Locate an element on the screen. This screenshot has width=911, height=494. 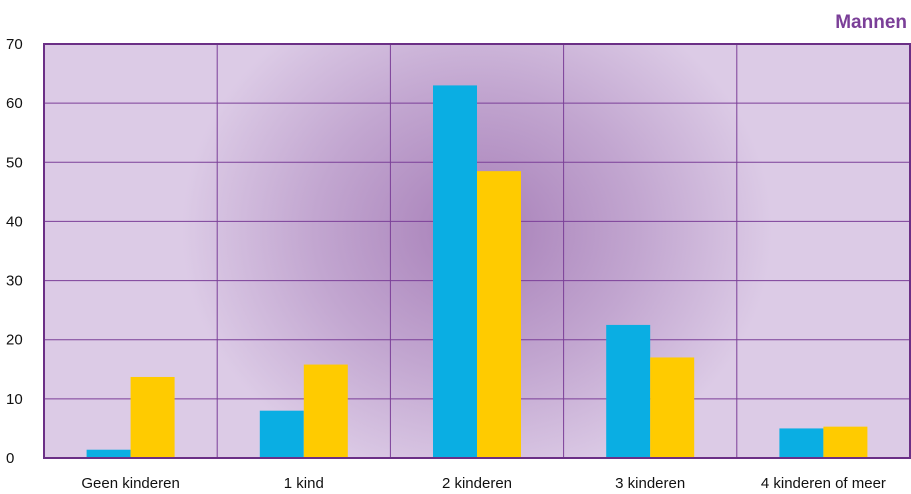
y-tick-label: 40 is located at coordinates (14, 221).